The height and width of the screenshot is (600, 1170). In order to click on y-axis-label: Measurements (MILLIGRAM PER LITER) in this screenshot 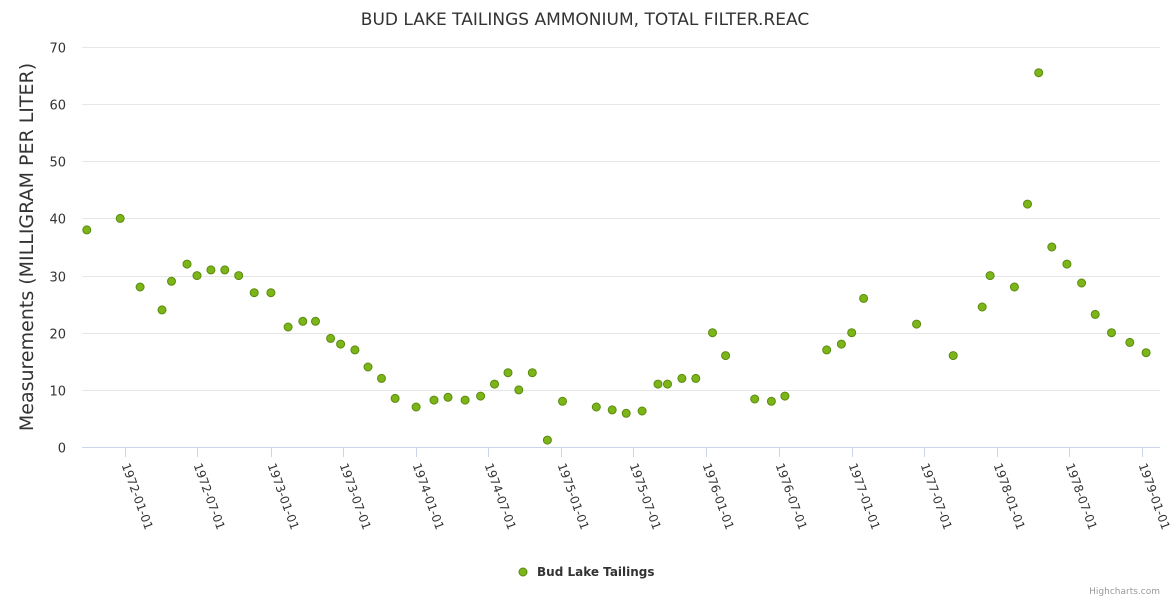, I will do `click(27, 247)`.